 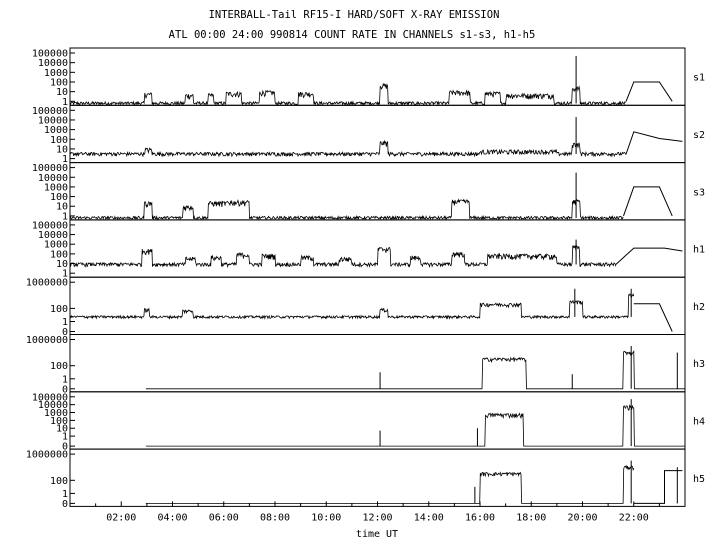 What do you see at coordinates (121, 517) in the screenshot?
I see `x-tick-label: 02:00` at bounding box center [121, 517].